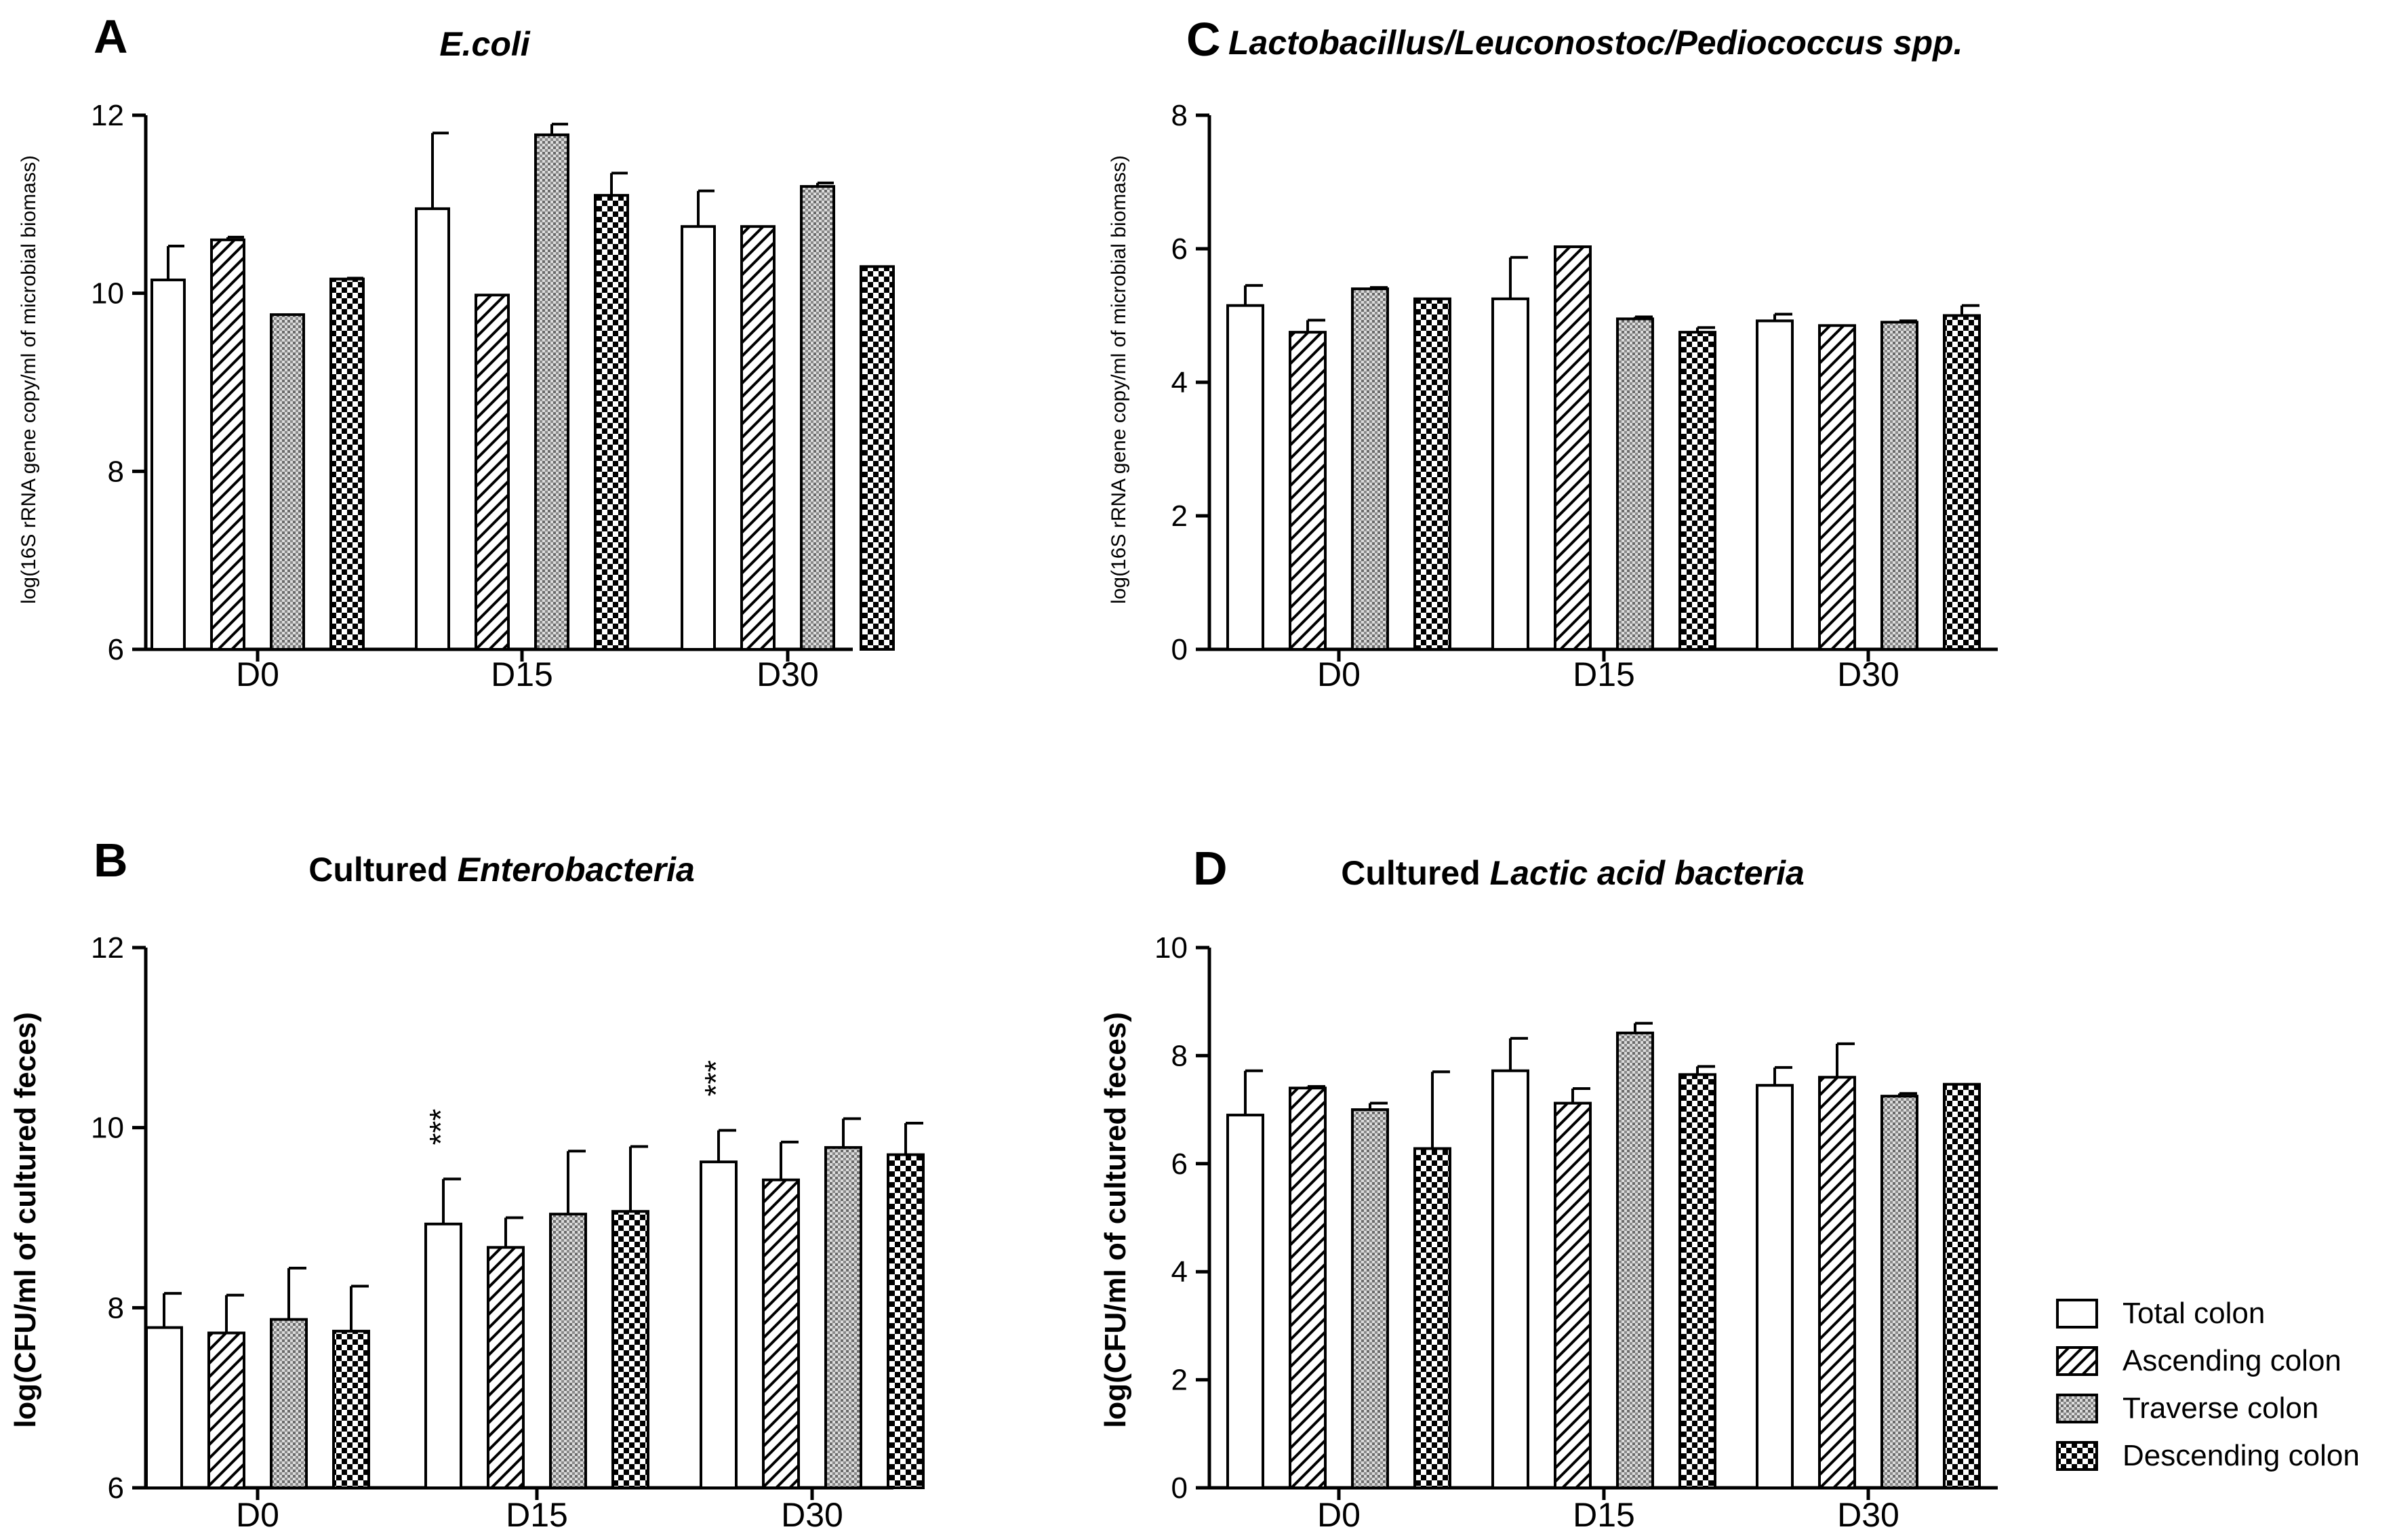 The height and width of the screenshot is (1540, 2395). Describe the element at coordinates (2241, 1456) in the screenshot. I see `legend-label: Descending colon` at that location.